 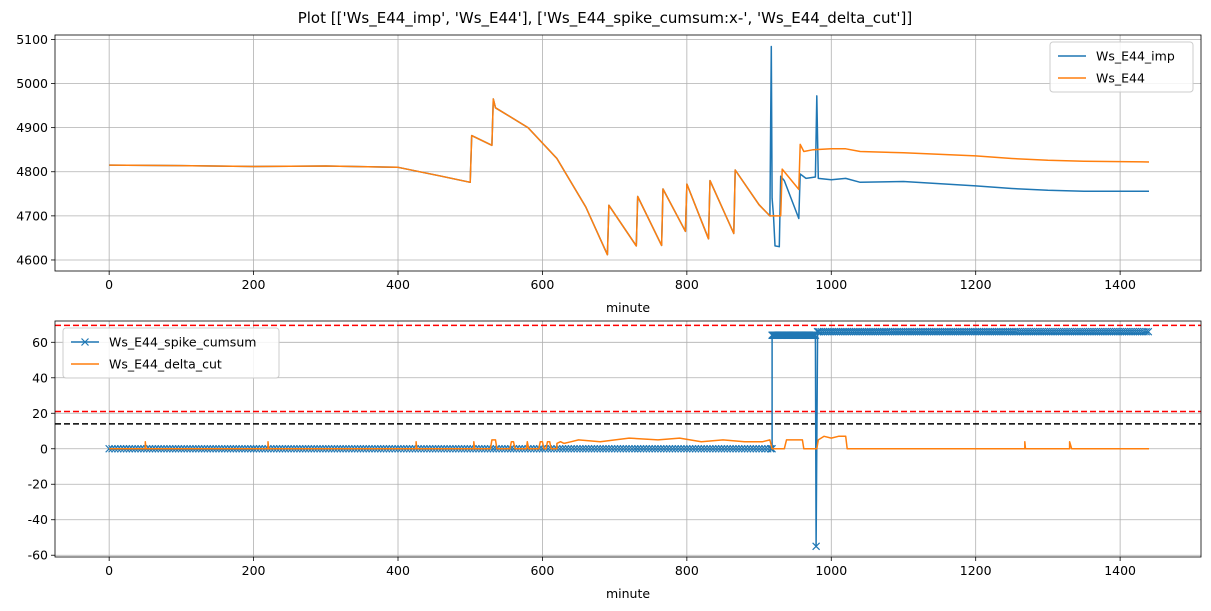 I want to click on bottom-xtick-label: 1000, so click(x=831, y=570).